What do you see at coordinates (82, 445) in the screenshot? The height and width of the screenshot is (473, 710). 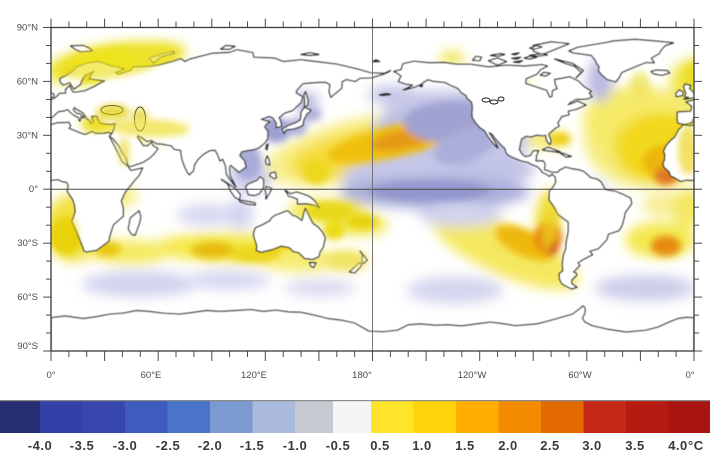 I see `svg-text: -3.5` at bounding box center [82, 445].